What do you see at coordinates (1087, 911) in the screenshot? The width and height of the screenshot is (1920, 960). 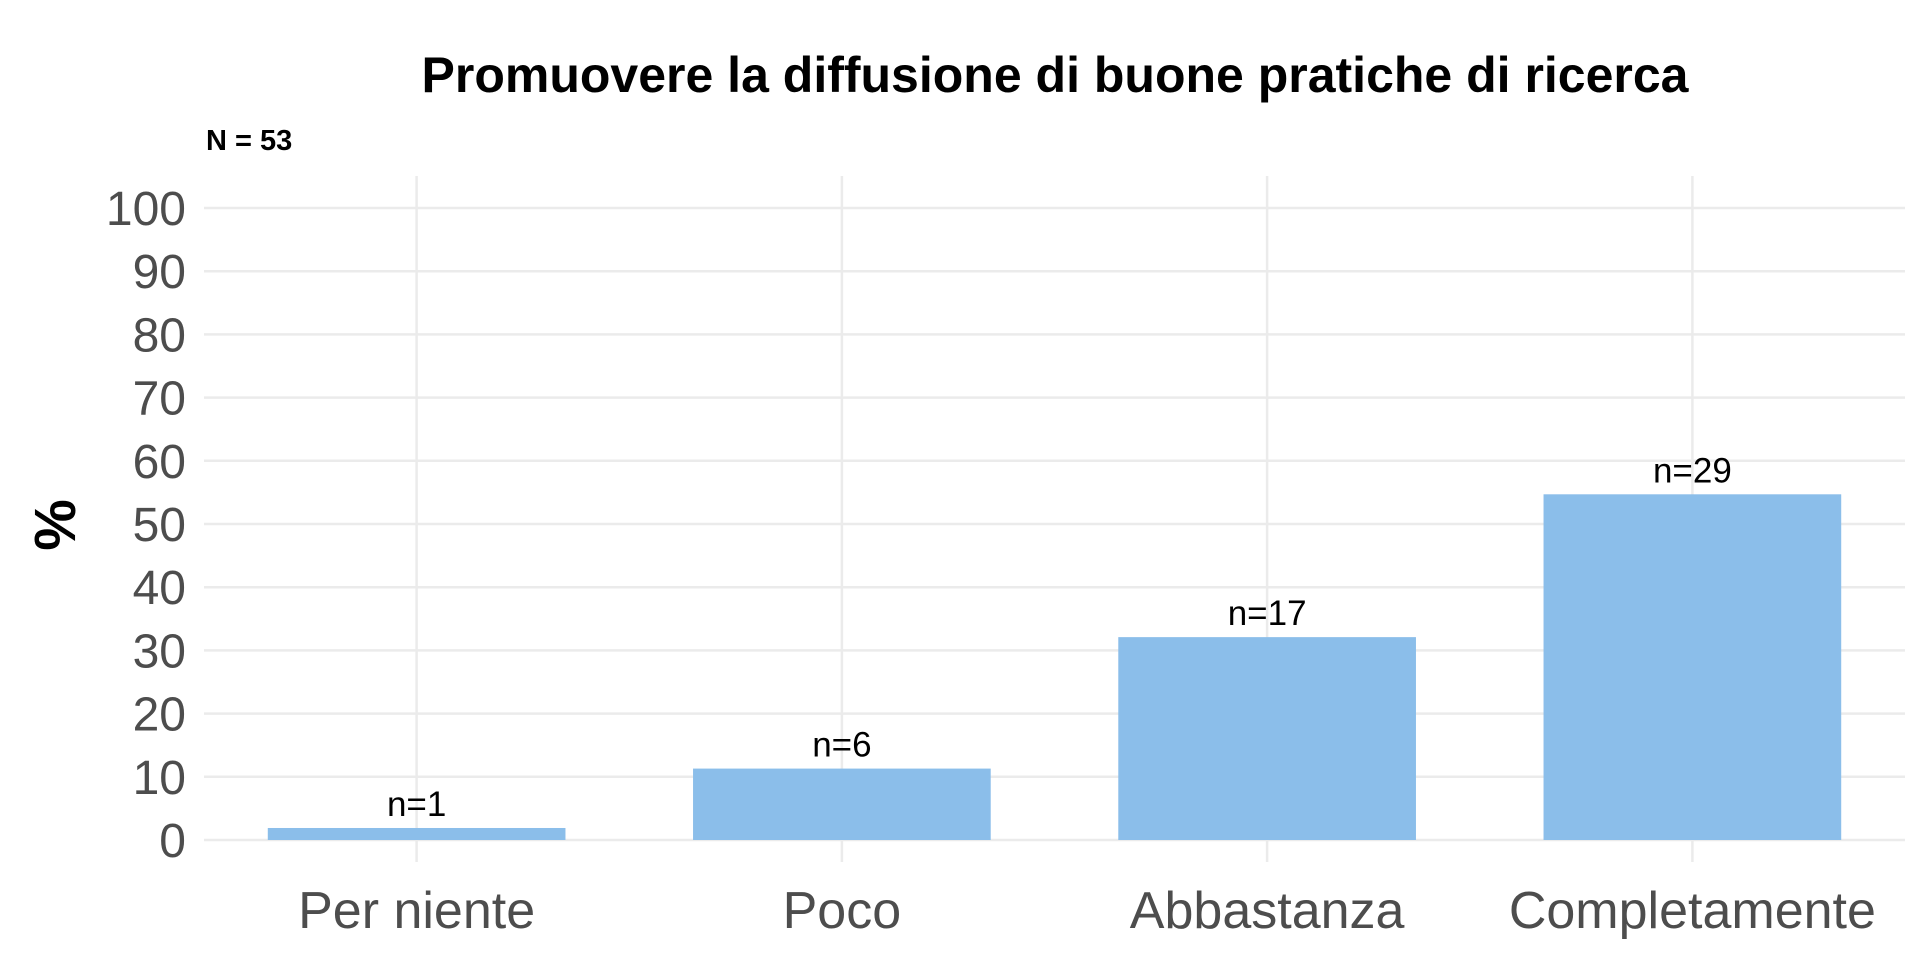 I see `x-axis-ticks: Per niente Poco Abbastanza Completamente` at bounding box center [1087, 911].